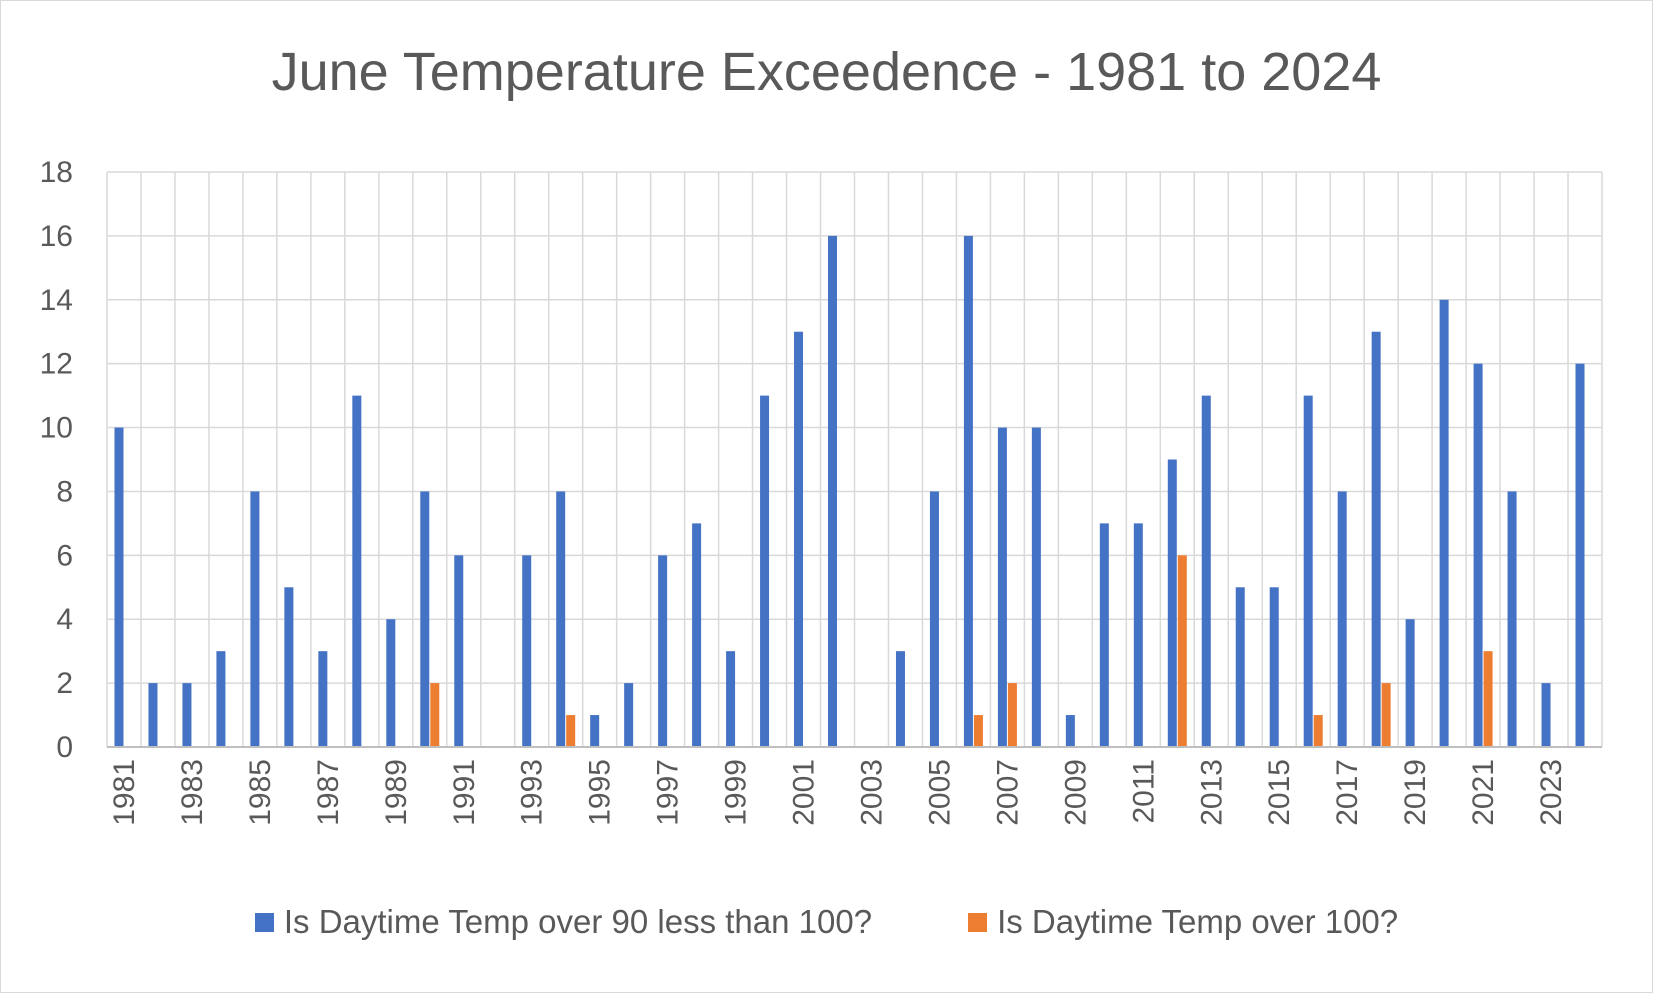 Image resolution: width=1653 pixels, height=993 pixels. What do you see at coordinates (1483, 792) in the screenshot?
I see `x-tick-label: 2021` at bounding box center [1483, 792].